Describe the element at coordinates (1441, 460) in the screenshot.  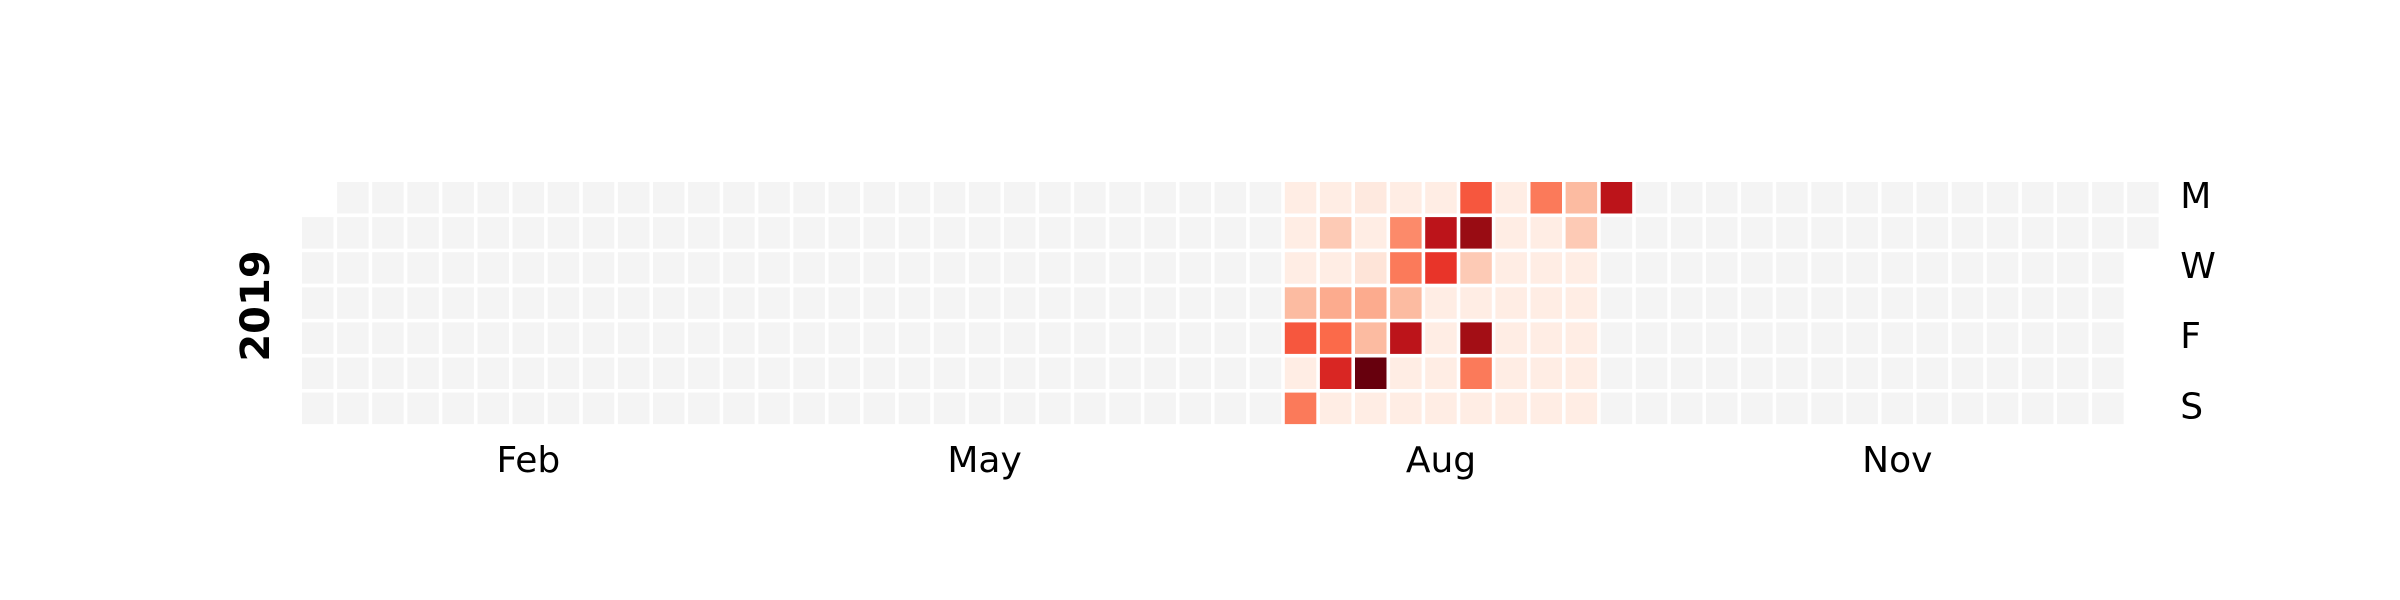
I see `month-tick-label: Aug` at that location.